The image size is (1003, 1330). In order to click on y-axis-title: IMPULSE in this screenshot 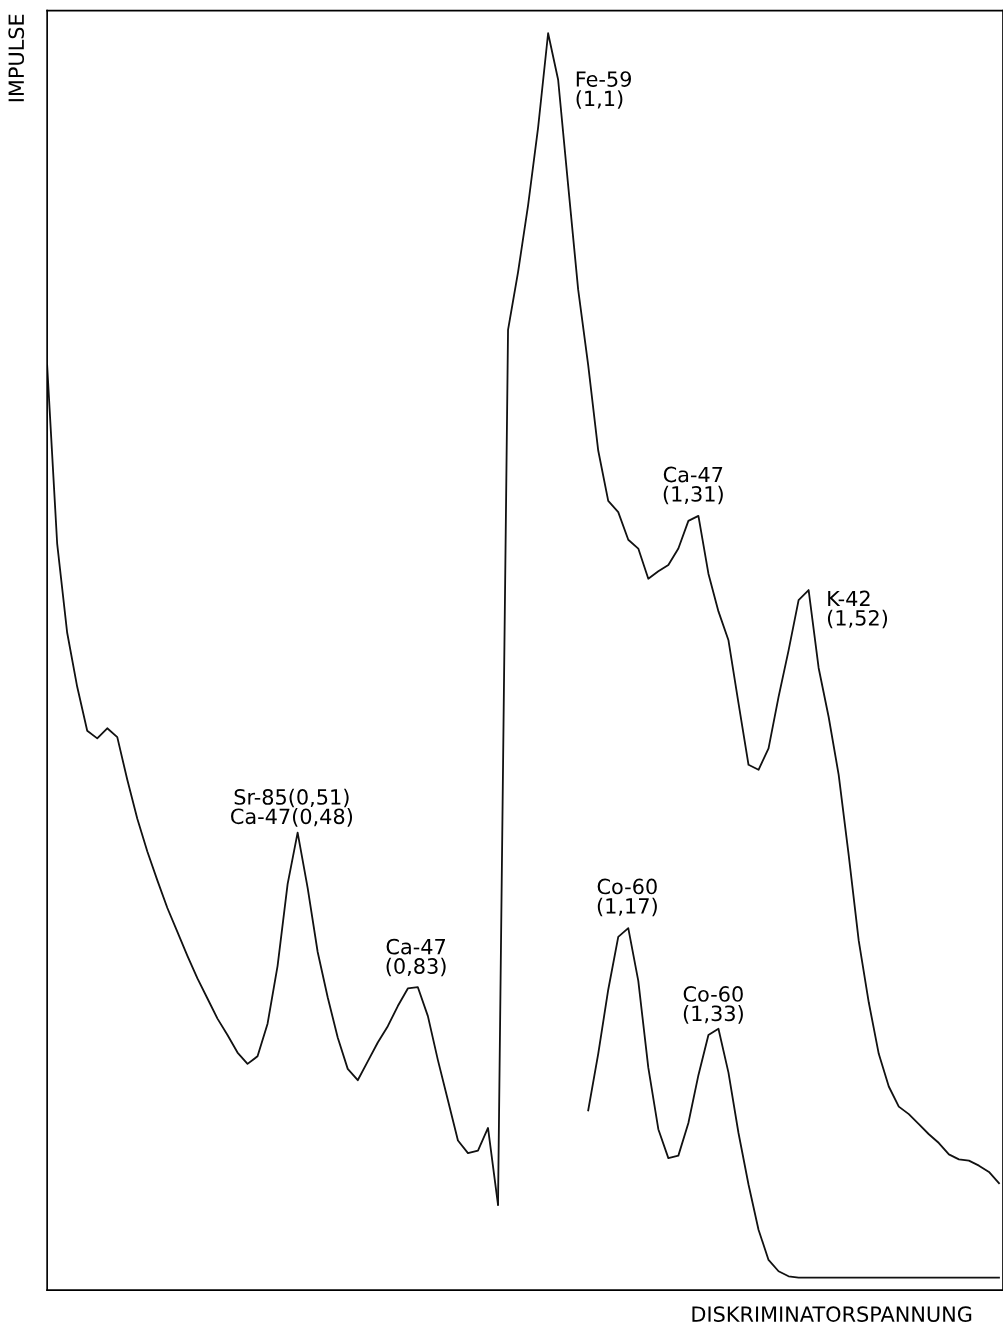, I will do `click(16, 58)`.